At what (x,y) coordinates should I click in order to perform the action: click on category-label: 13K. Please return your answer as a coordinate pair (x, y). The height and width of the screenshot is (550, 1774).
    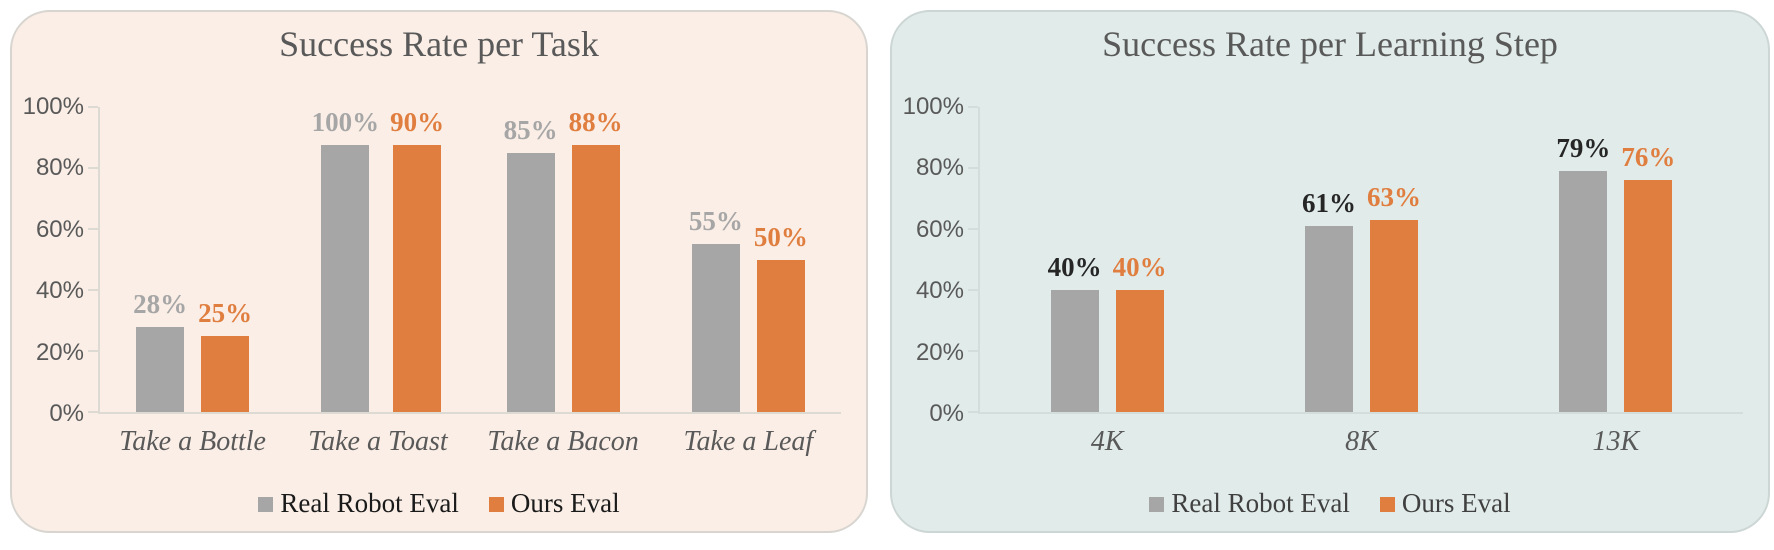
    Looking at the image, I should click on (1616, 441).